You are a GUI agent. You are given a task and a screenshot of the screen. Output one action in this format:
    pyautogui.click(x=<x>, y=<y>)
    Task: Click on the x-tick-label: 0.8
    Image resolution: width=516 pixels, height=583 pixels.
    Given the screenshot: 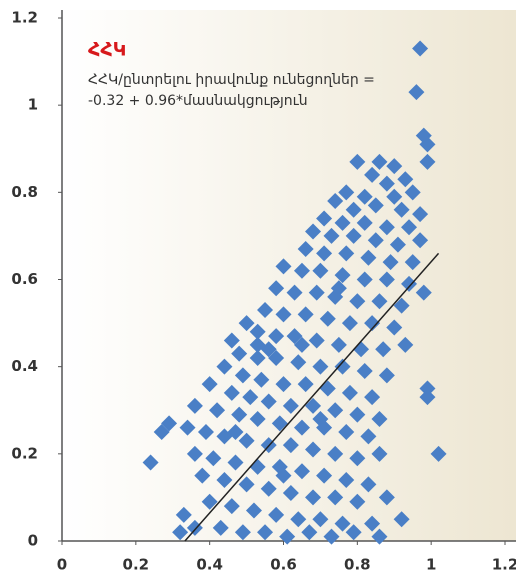 What is the action you would take?
    pyautogui.click(x=357, y=565)
    